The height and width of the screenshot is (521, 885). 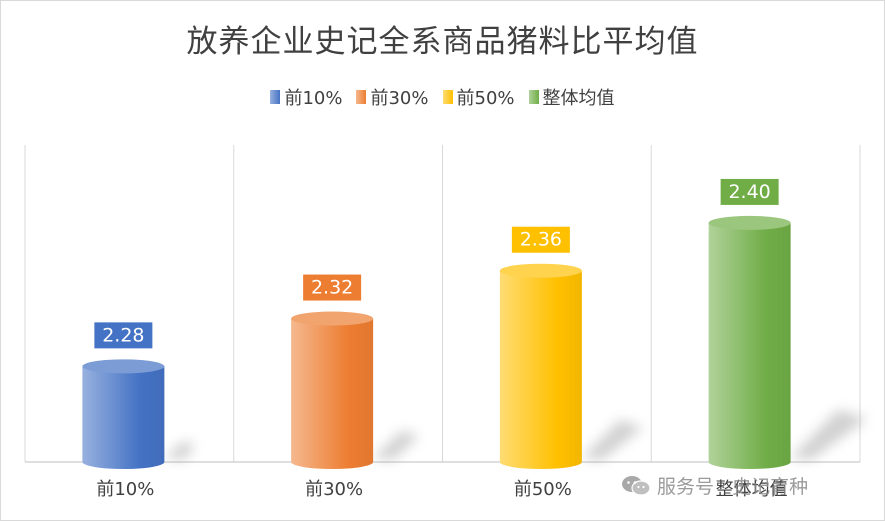 I want to click on data-label: 2.40, so click(x=749, y=192).